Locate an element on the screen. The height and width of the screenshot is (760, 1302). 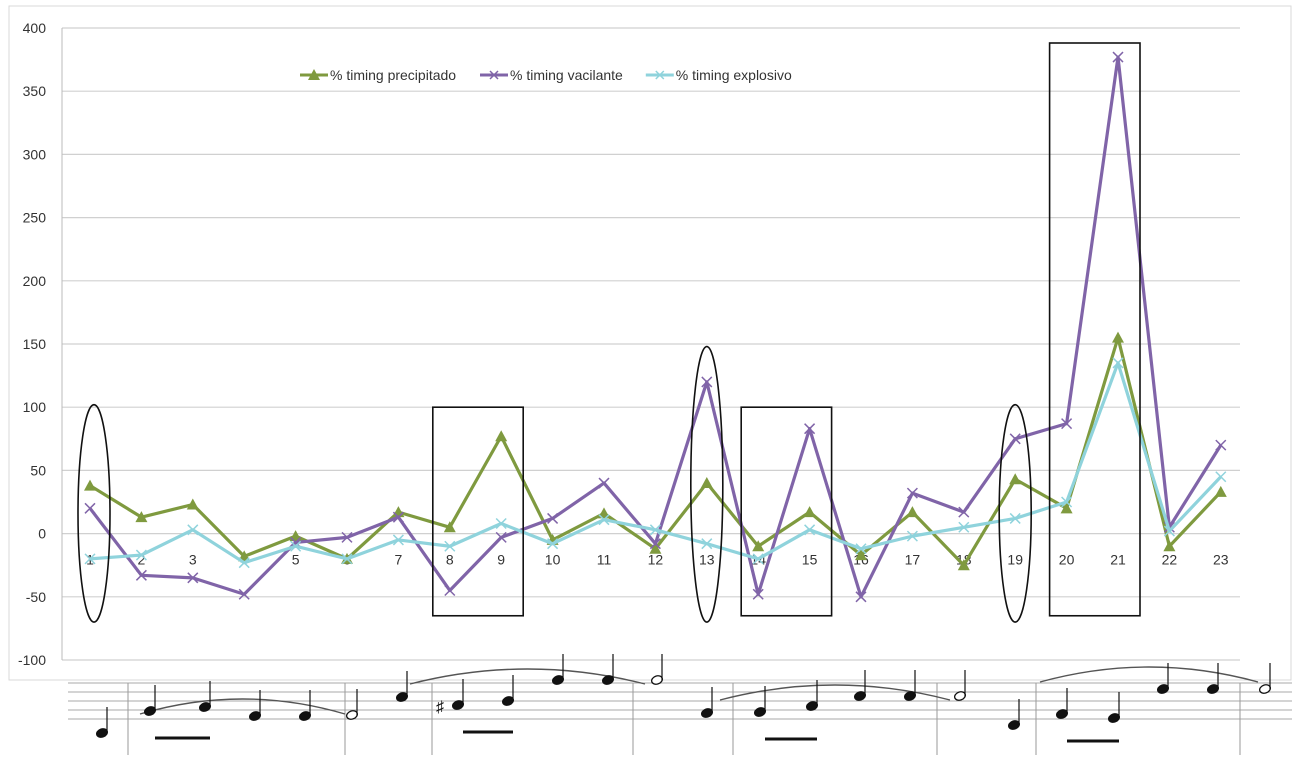
y-tick-label: 300 is located at coordinates (35, 154).